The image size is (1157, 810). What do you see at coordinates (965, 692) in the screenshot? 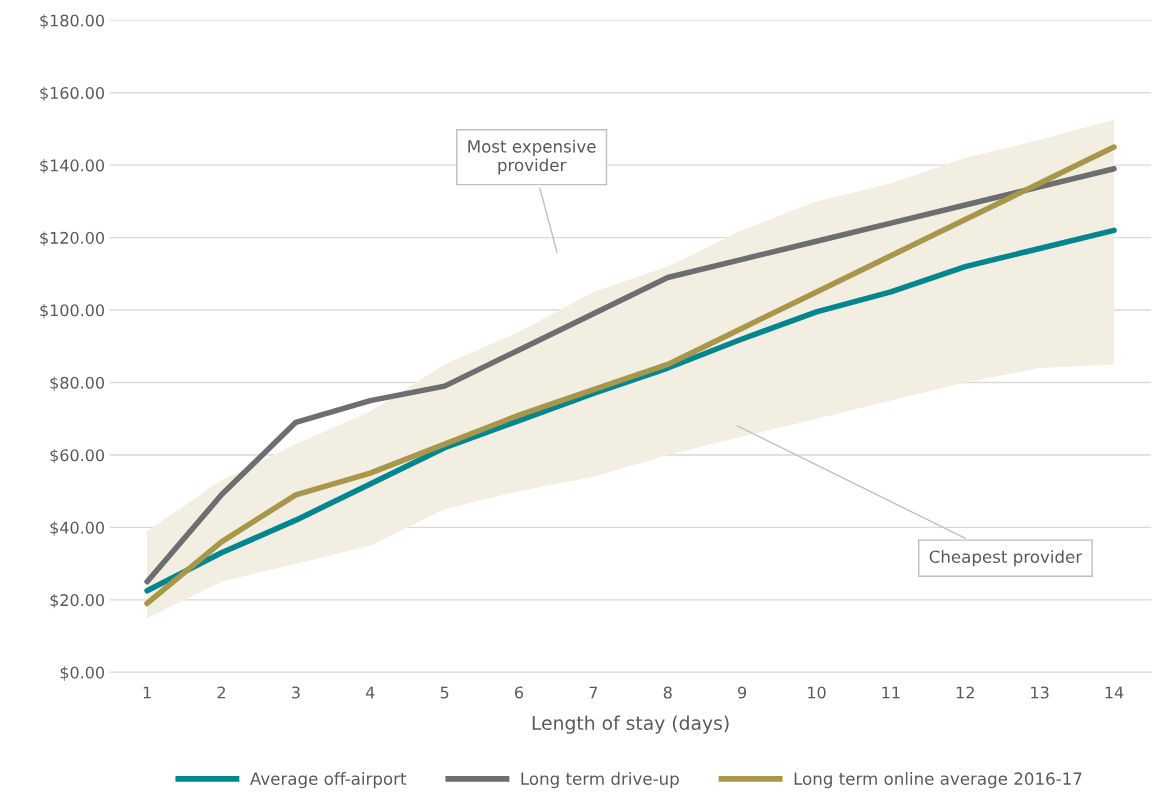
I see `x-tick-label: 12` at bounding box center [965, 692].